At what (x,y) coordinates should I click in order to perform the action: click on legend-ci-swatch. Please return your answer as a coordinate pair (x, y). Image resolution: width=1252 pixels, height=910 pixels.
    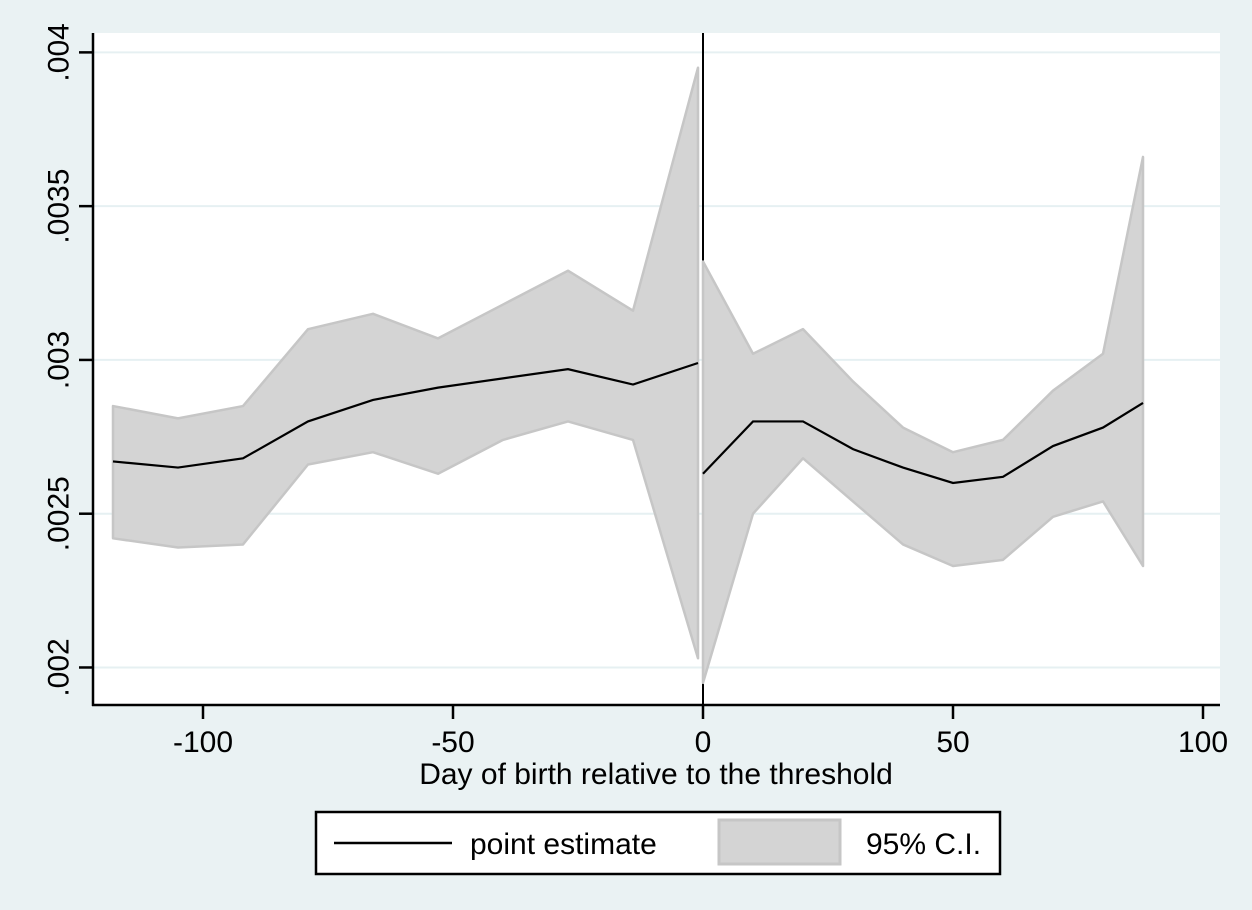
    Looking at the image, I should click on (779, 842).